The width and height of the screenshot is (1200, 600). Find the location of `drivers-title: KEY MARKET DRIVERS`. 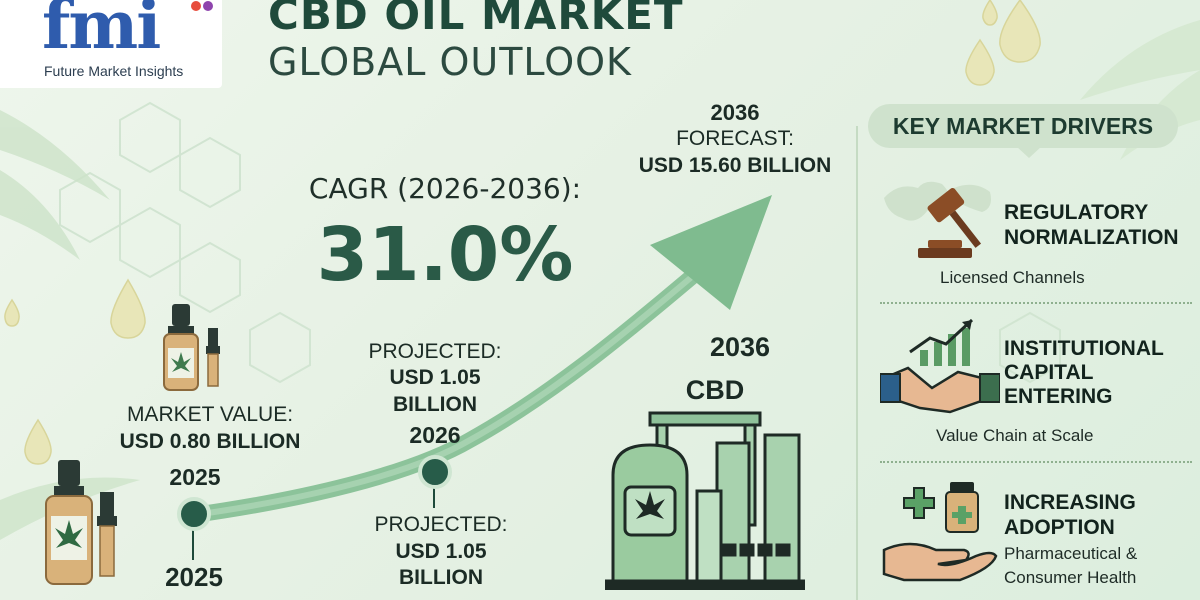

drivers-title: KEY MARKET DRIVERS is located at coordinates (1023, 126).